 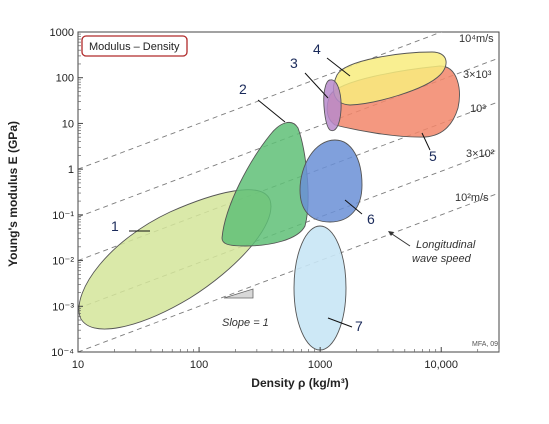 I want to click on y-tick-label-5: 10, so click(x=68, y=124).